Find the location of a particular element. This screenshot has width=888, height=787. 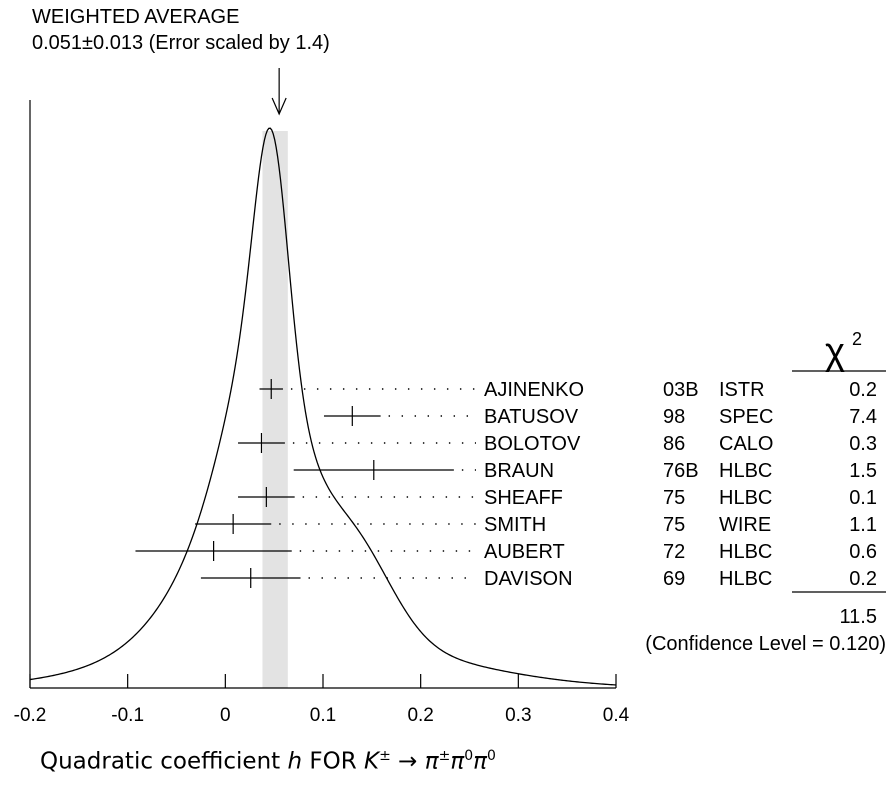

x-axis-title-pi1: π is located at coordinates (431, 761).